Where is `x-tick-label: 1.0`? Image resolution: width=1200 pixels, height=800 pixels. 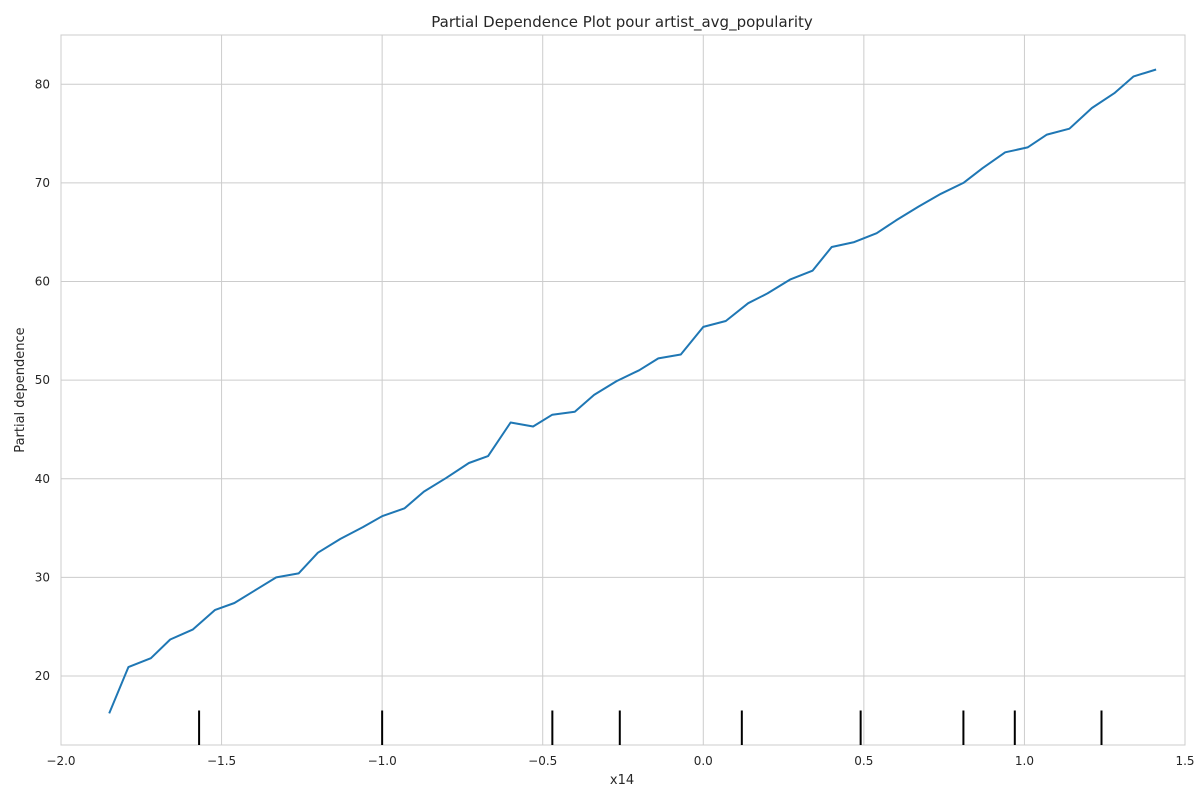
x-tick-label: 1.0 is located at coordinates (1024, 761).